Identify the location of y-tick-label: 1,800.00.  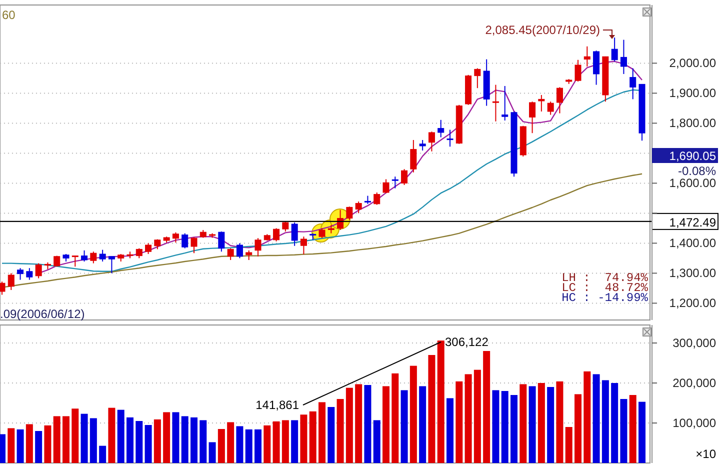
(692, 123).